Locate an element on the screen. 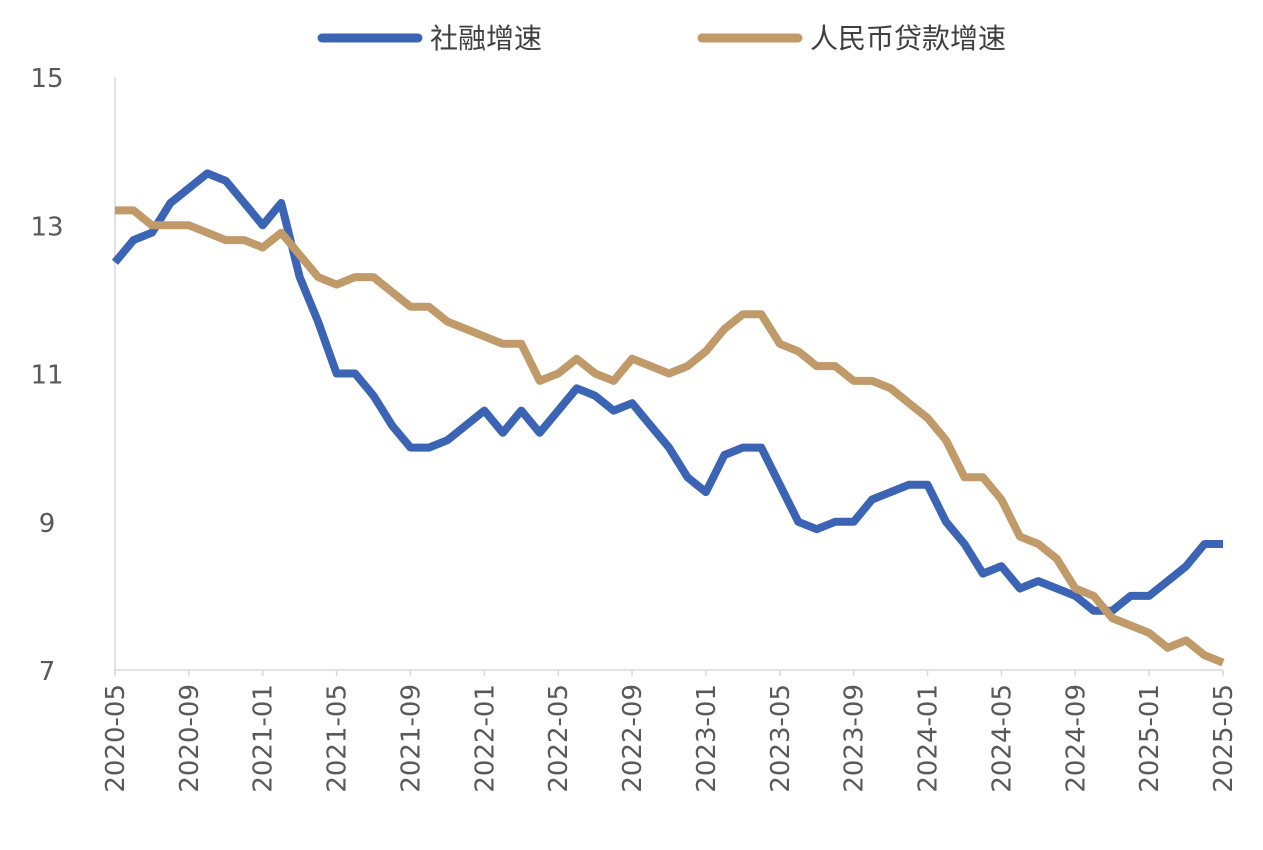  y-tick-label: 13 is located at coordinates (46, 227).